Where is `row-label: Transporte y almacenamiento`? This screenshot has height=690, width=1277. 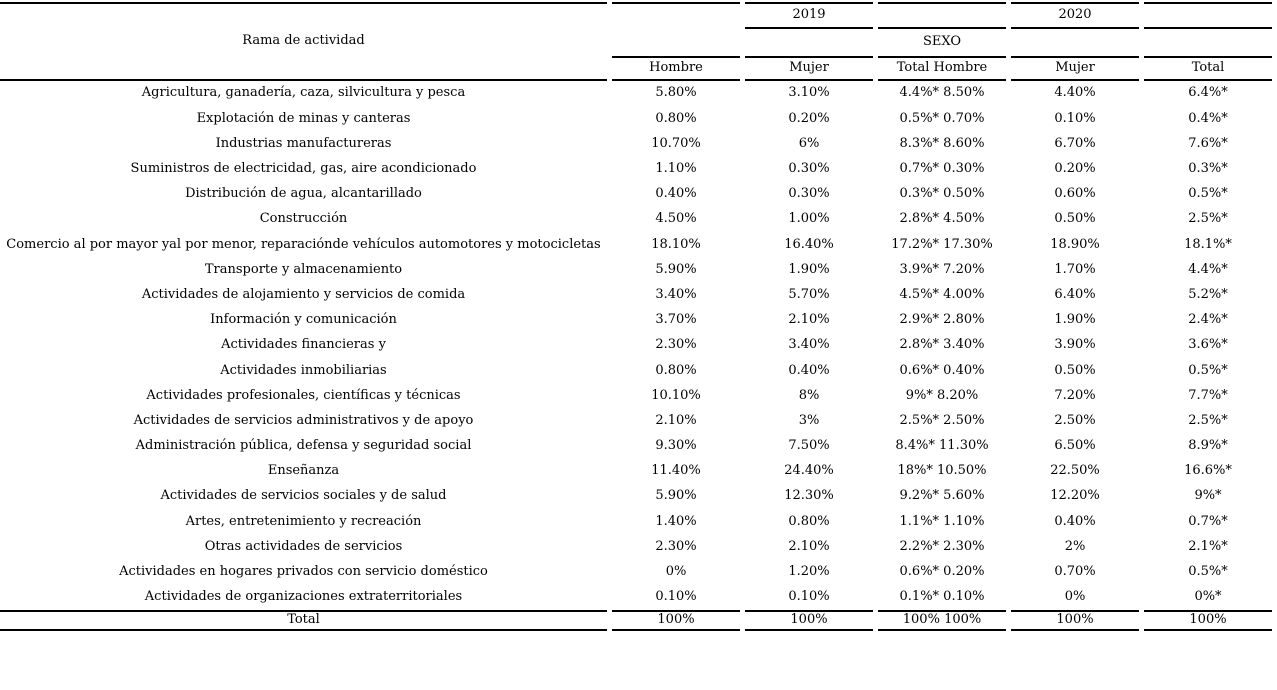
row-label: Transporte y almacenamiento is located at coordinates (303, 269).